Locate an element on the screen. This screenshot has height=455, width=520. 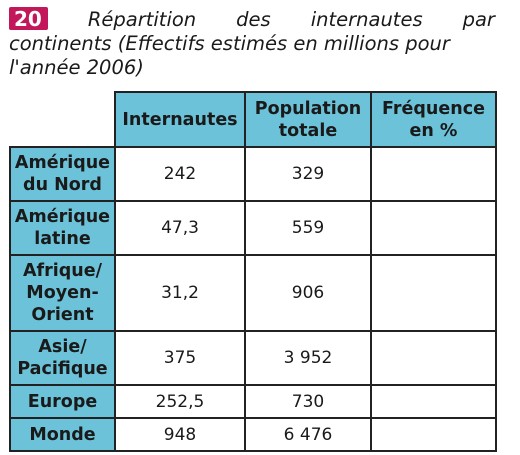
row-label: Afrique/ Moyen- Orient is located at coordinates (62, 293).